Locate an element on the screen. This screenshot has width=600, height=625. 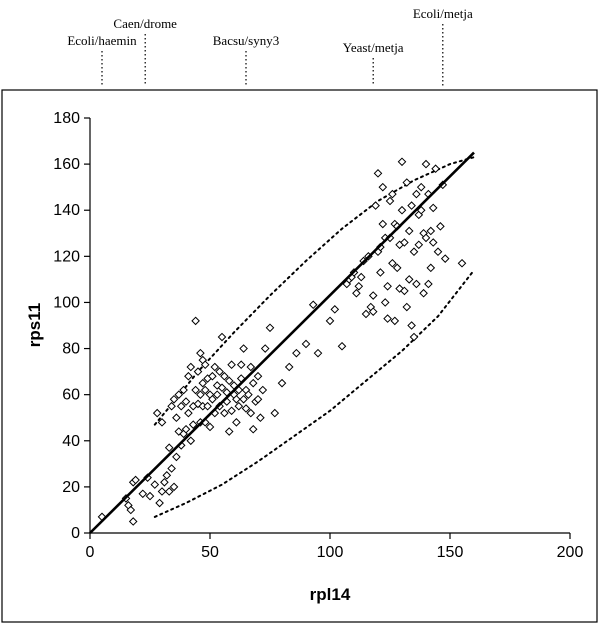
x-tick-label: 200 is located at coordinates (570, 552).